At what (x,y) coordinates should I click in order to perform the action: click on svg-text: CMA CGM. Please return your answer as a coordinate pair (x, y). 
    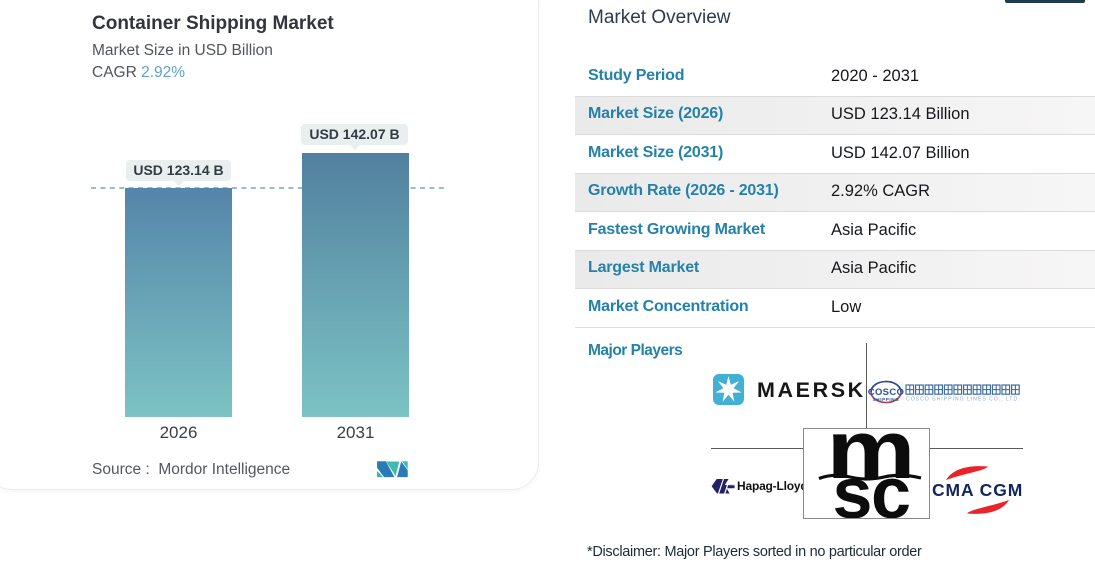
    Looking at the image, I should click on (977, 490).